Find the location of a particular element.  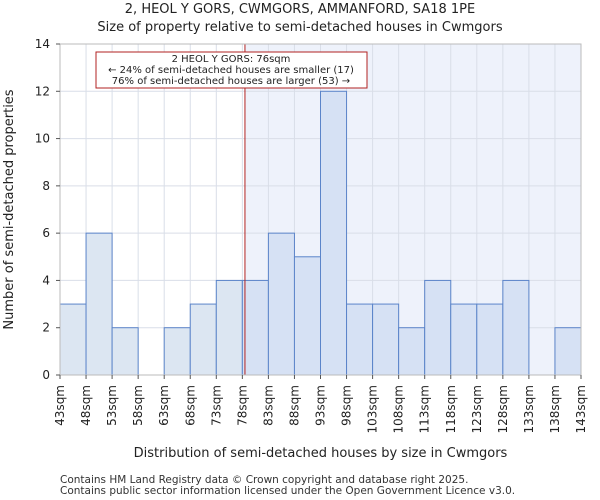

bar-88sqm is located at coordinates (307, 316).